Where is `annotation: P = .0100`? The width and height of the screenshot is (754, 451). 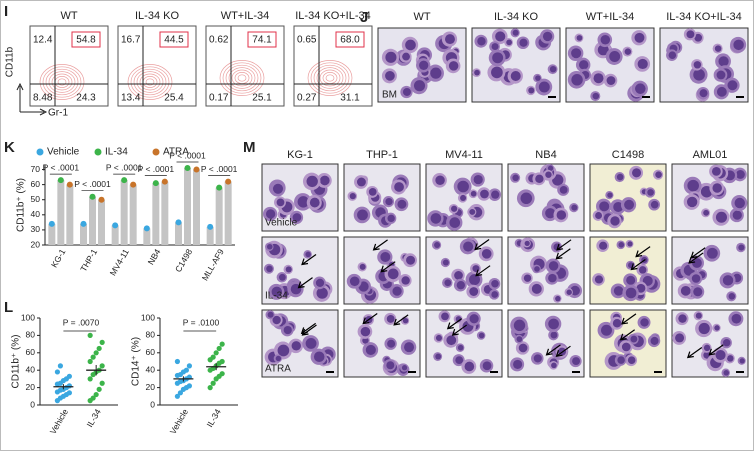
annotation: P = .0100 is located at coordinates (201, 322).